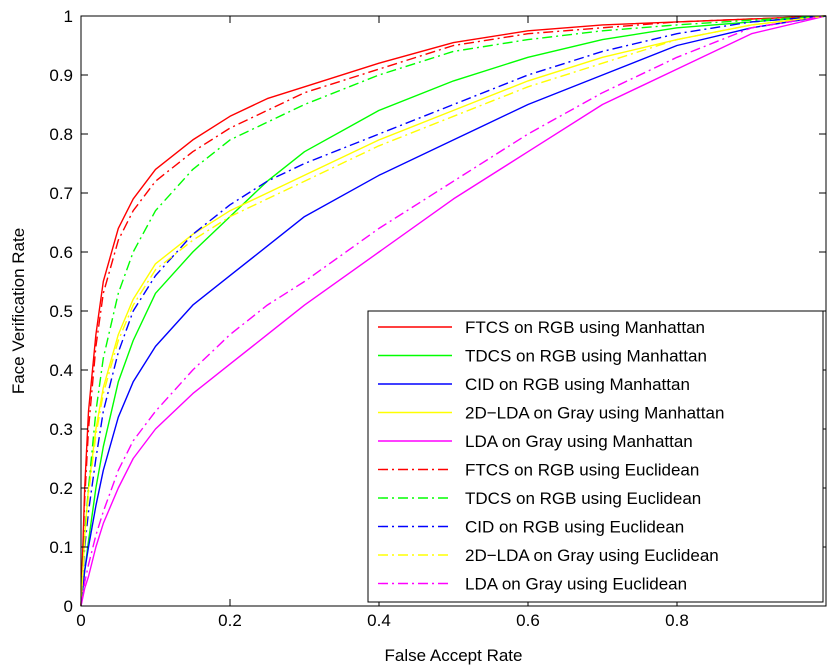 This screenshot has height=671, width=827. What do you see at coordinates (586, 356) in the screenshot?
I see `legend-label-1: TDCS on RGB using Manhattan` at bounding box center [586, 356].